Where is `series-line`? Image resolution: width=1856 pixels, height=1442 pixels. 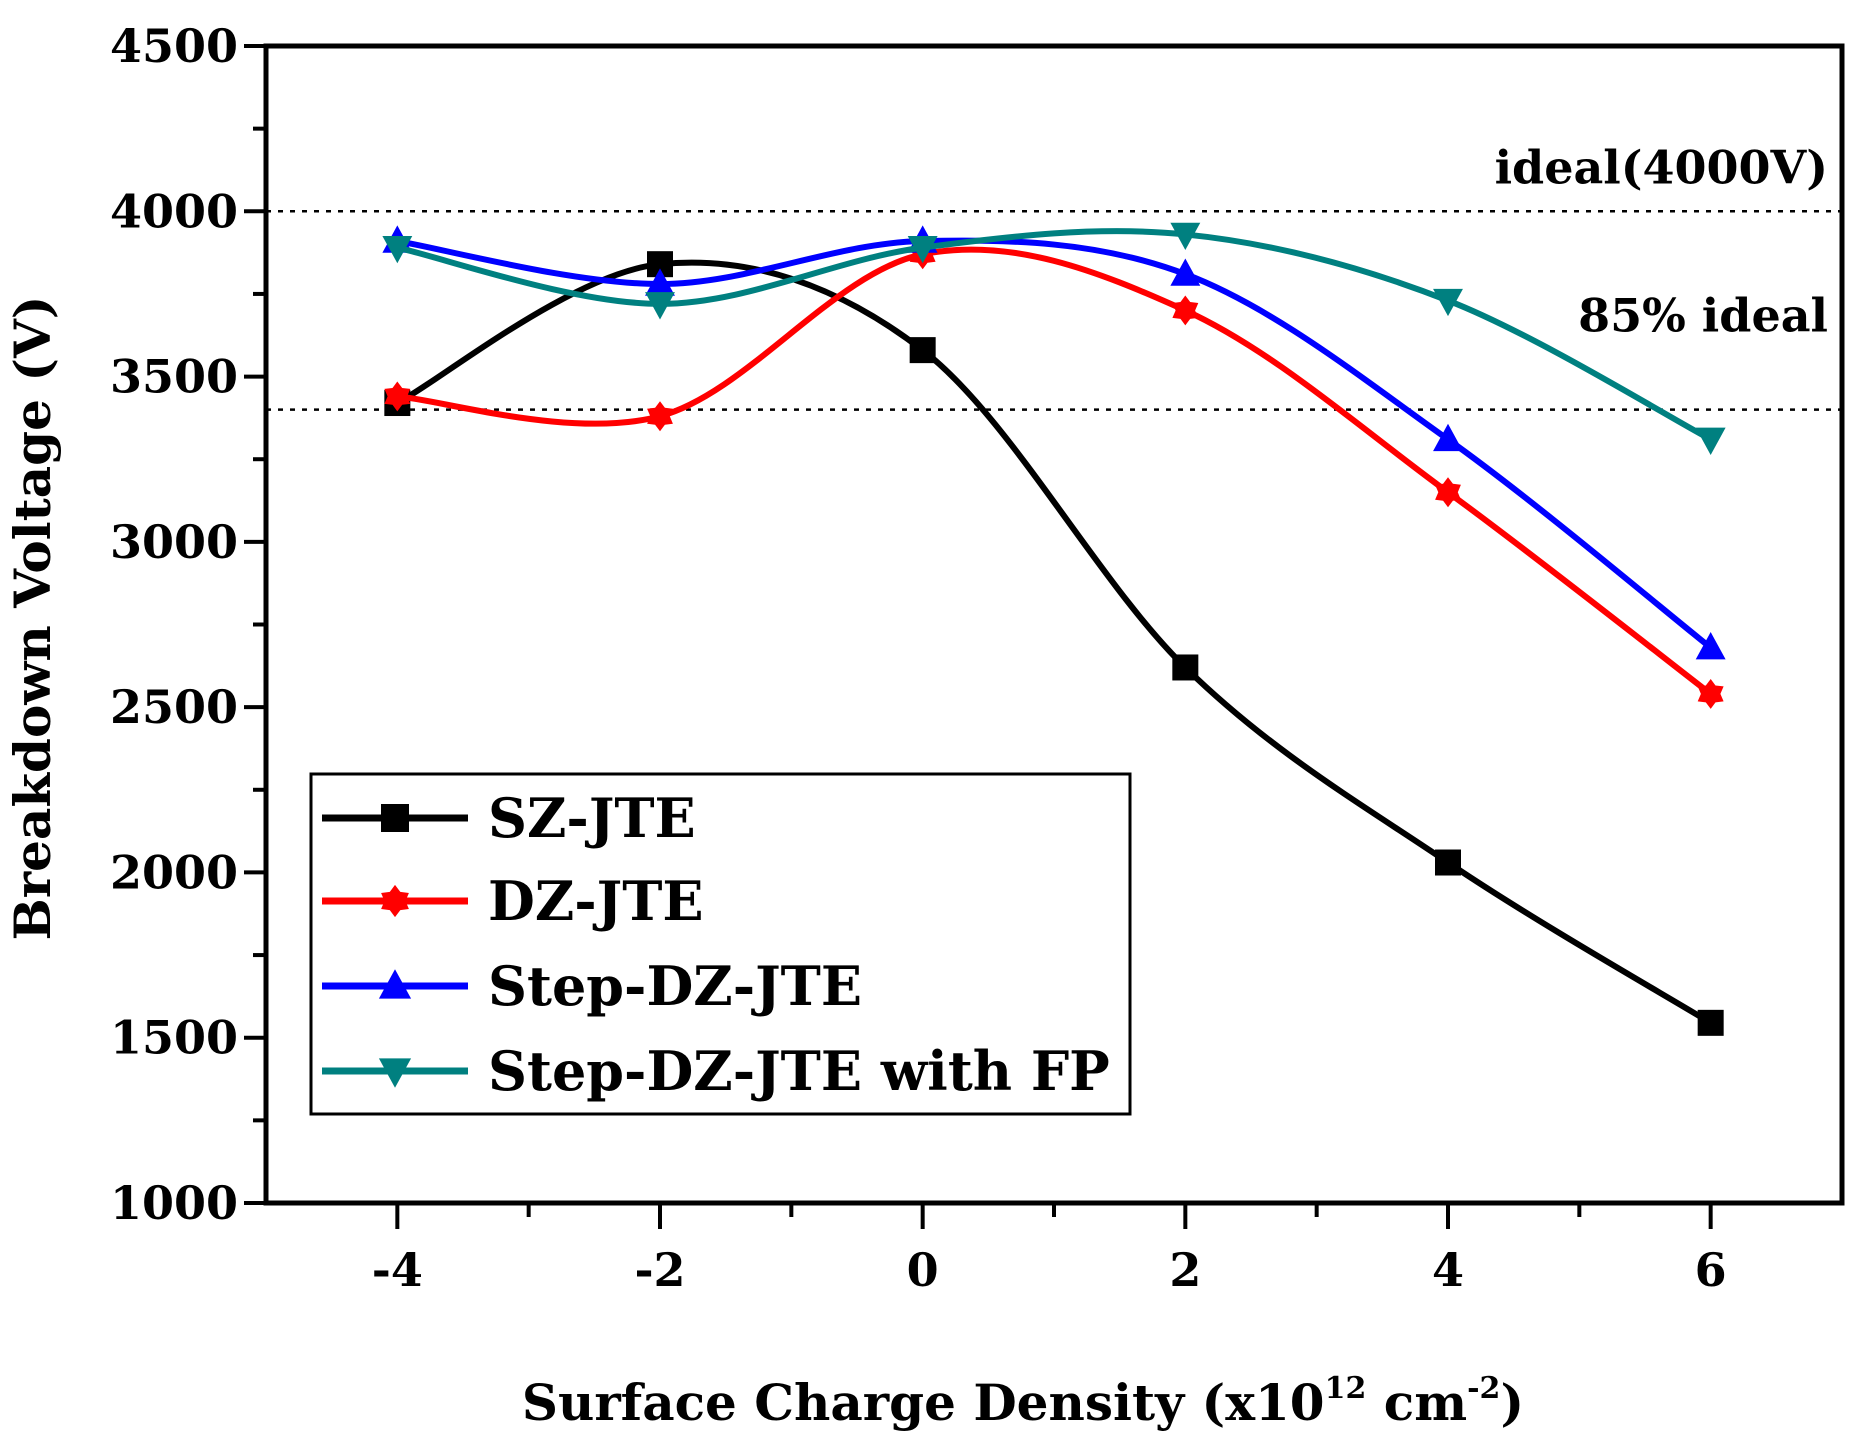
series-line is located at coordinates (1054, 335).